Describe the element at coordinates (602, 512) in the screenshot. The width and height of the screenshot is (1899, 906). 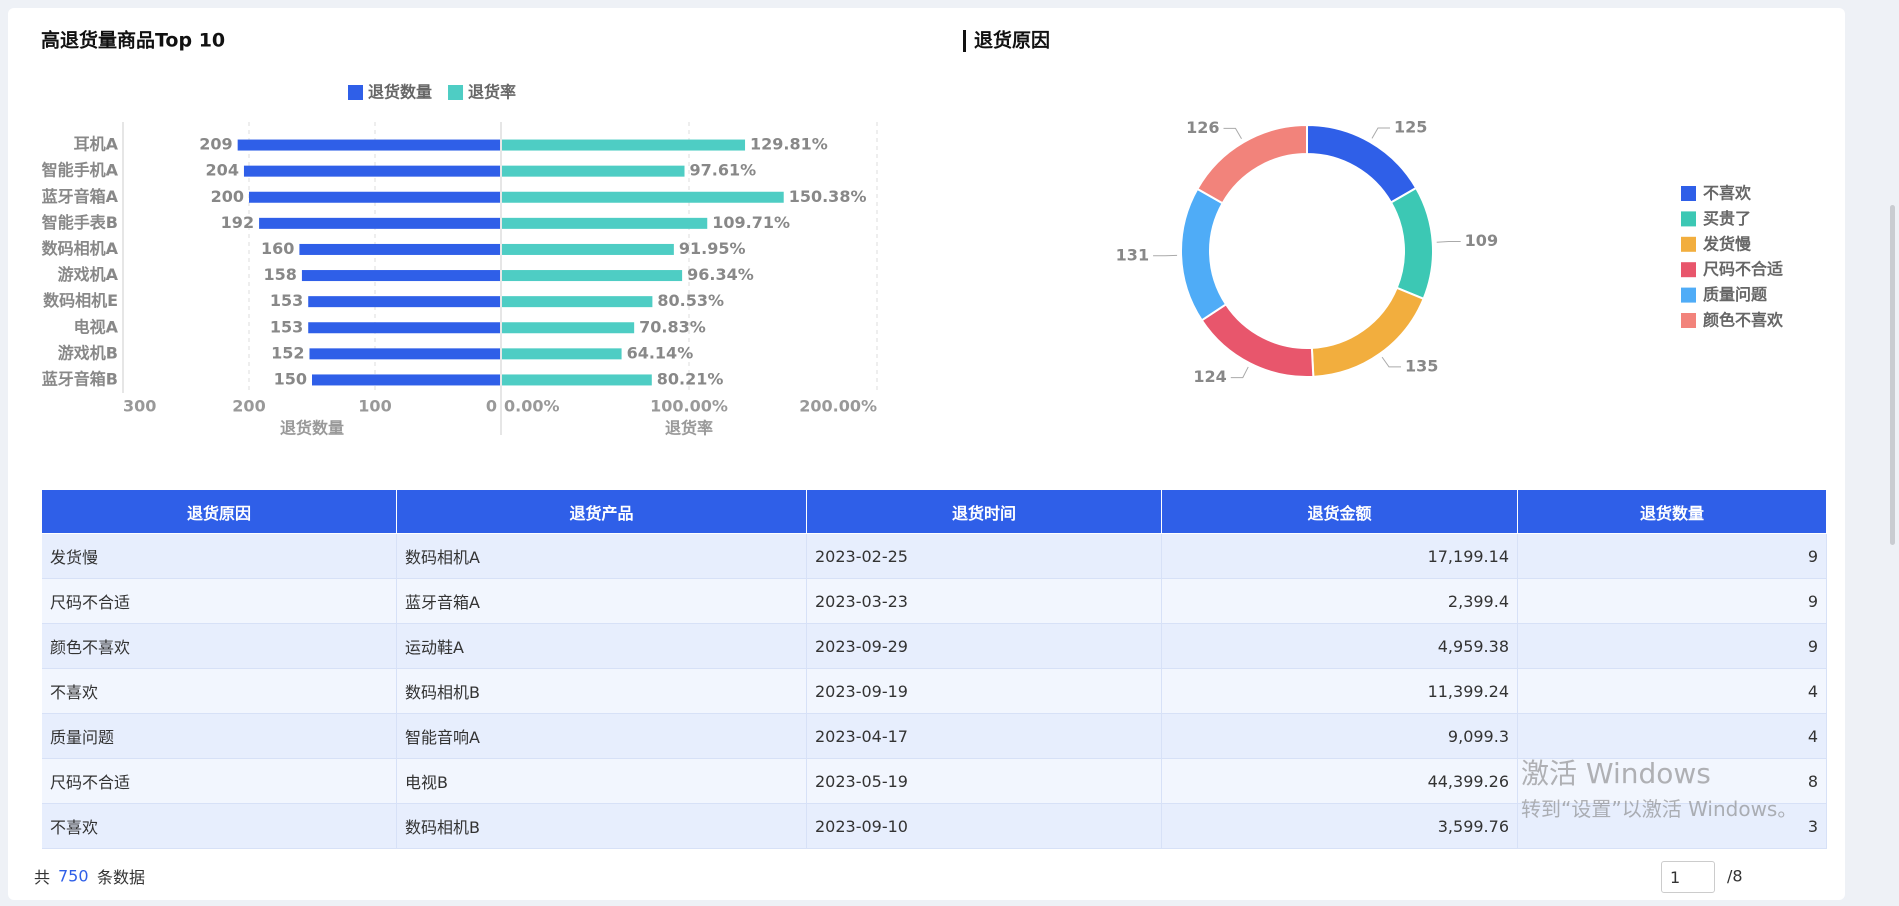
I see `column-header: 退货产品` at that location.